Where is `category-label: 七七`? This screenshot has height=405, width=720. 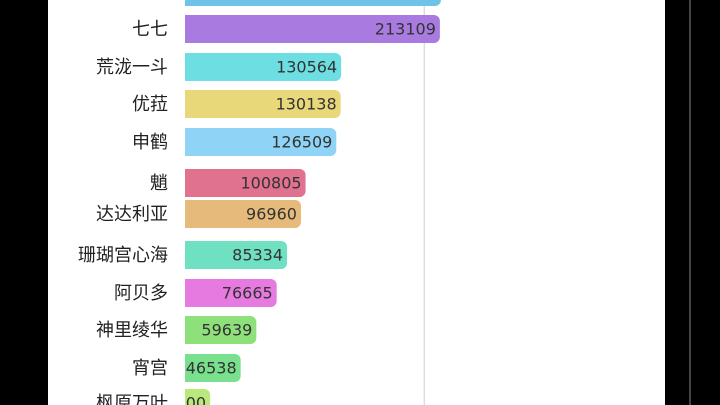 category-label: 七七 is located at coordinates (150, 29).